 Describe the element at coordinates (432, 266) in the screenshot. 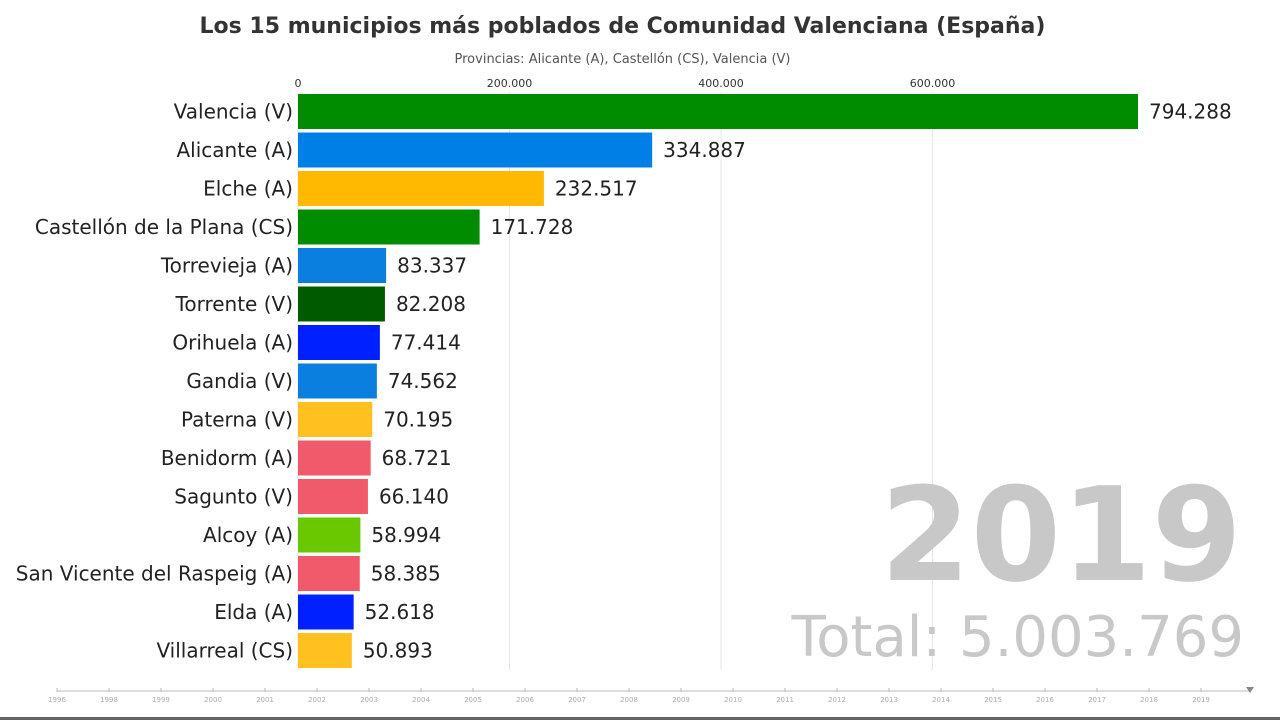

I see `value-label: 83.337` at that location.